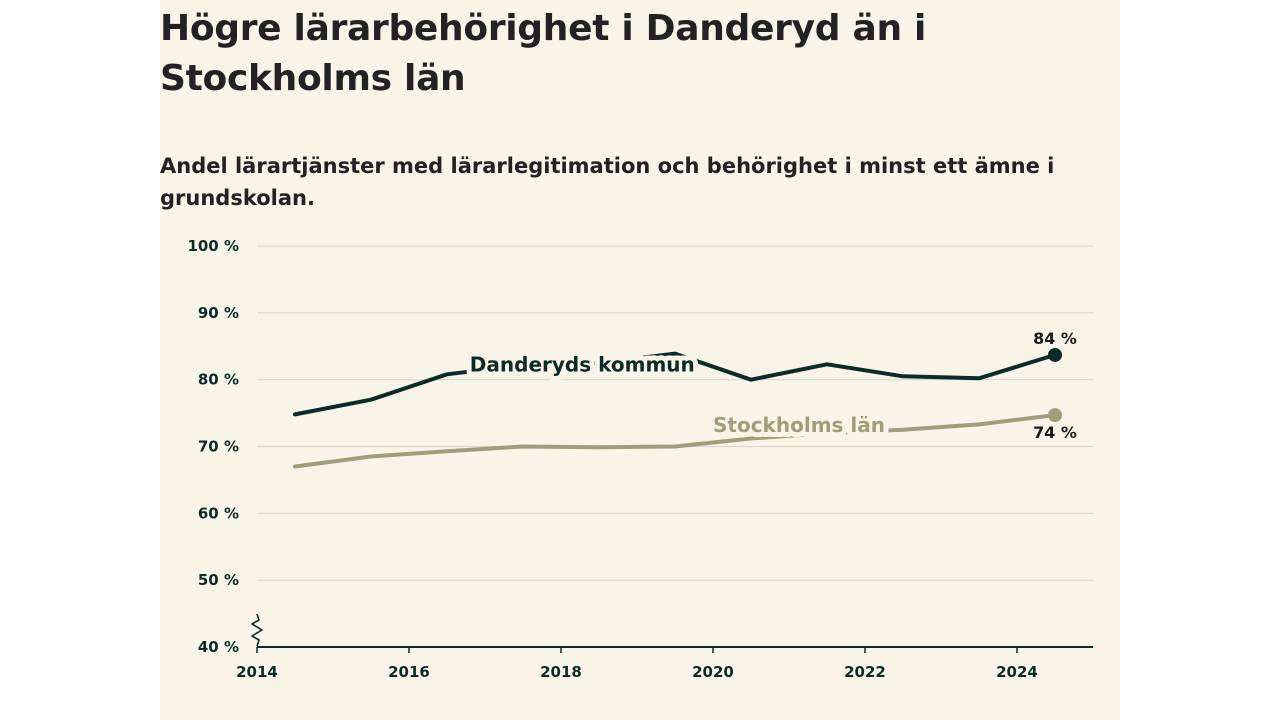 The width and height of the screenshot is (1280, 720). I want to click on series-labels: Danderyds kommun Stockholms län 84 % 74 %, so click(771, 385).